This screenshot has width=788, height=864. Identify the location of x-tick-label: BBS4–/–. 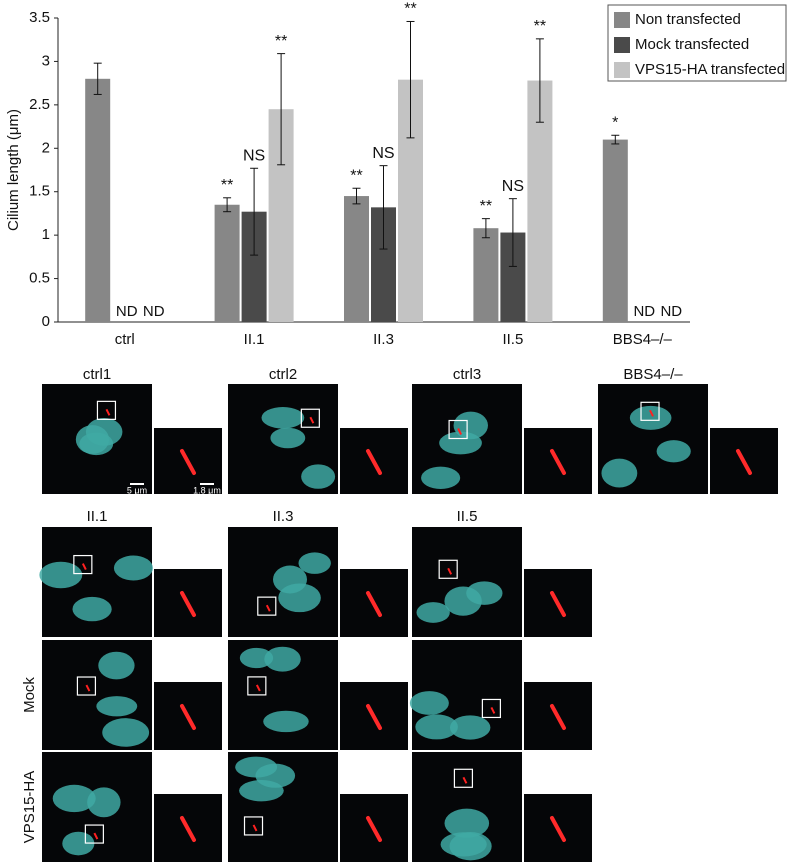
(643, 339).